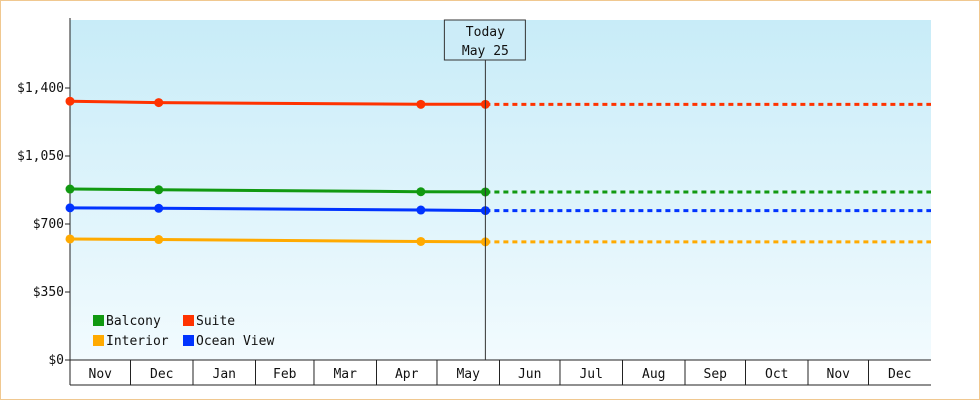 The image size is (980, 400). I want to click on y-axis: $0 $350 $700 $1,050 $1,400, so click(44, 193).